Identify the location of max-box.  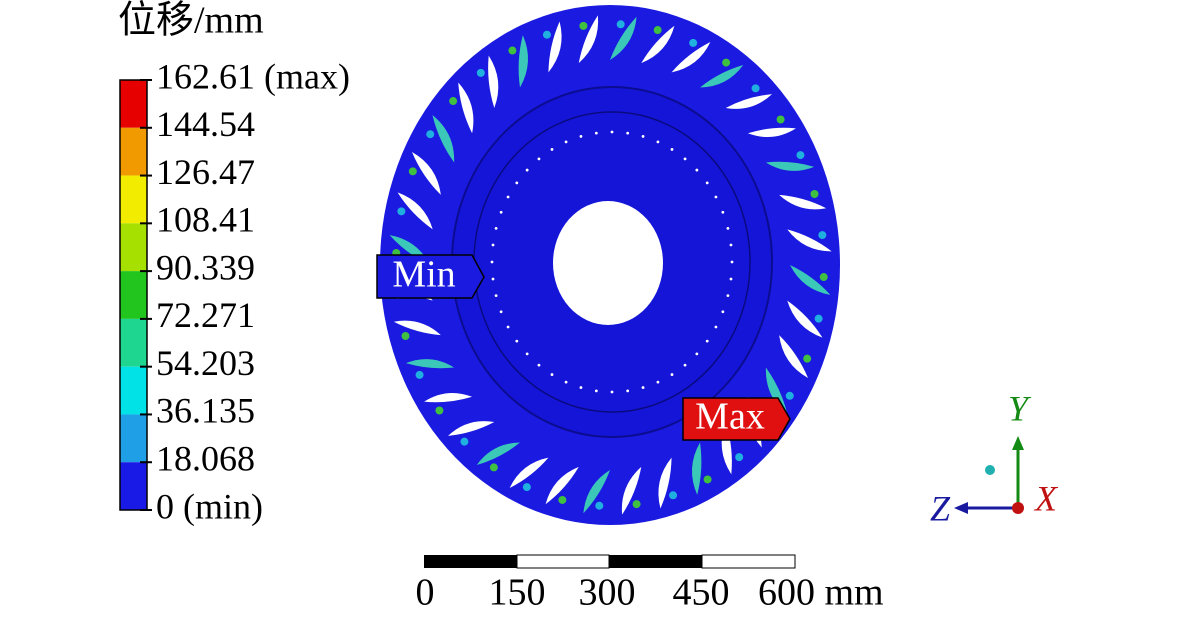
(736, 419).